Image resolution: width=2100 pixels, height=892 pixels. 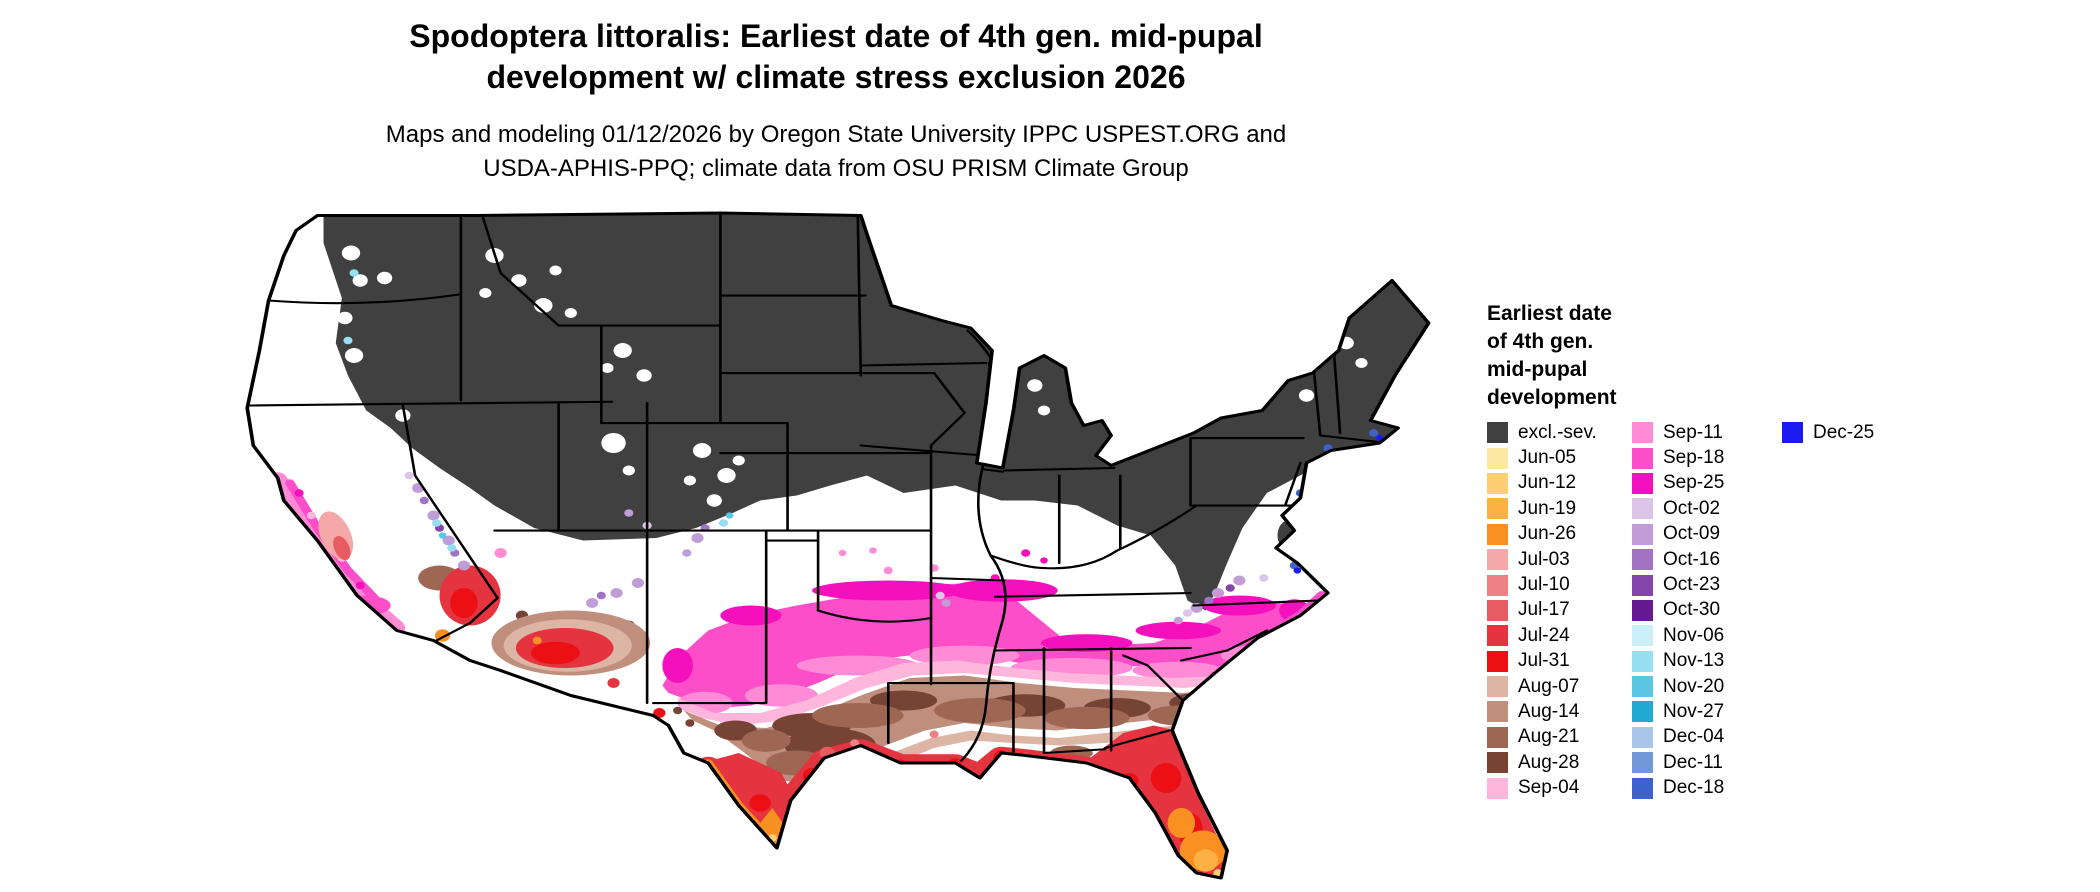 What do you see at coordinates (586, 525) in the screenshot?
I see `map-speckles-nov20` at bounding box center [586, 525].